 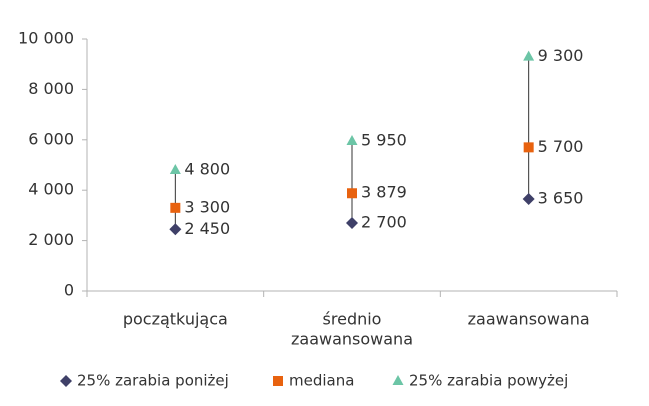 I want to click on data-label: 5 950, so click(x=384, y=140).